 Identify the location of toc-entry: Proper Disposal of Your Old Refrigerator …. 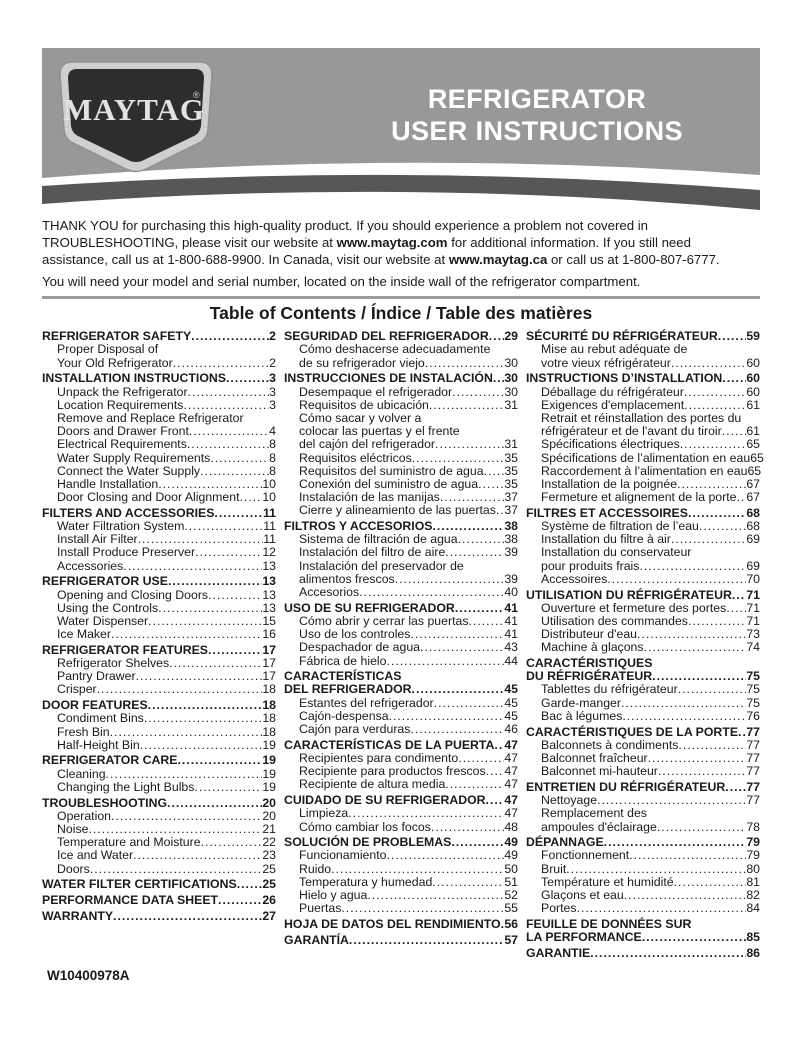
(159, 356).